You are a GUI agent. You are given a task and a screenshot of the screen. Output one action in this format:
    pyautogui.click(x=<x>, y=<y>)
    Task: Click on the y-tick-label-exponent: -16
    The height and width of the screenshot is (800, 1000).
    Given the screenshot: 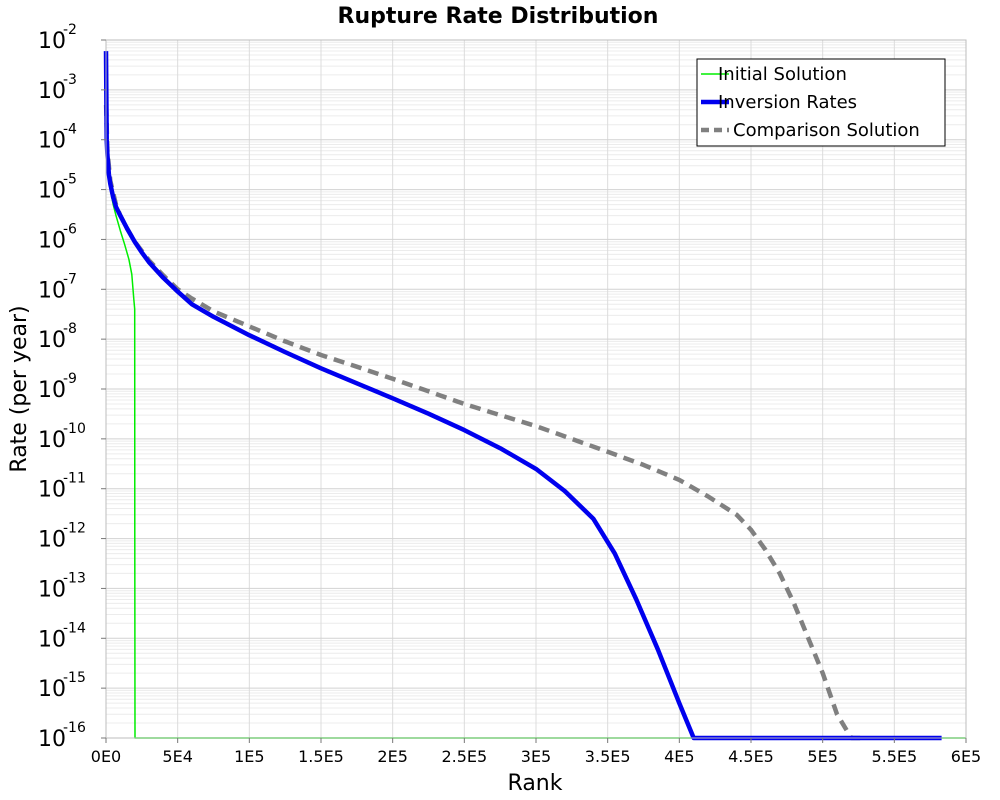 What is the action you would take?
    pyautogui.click(x=74, y=728)
    